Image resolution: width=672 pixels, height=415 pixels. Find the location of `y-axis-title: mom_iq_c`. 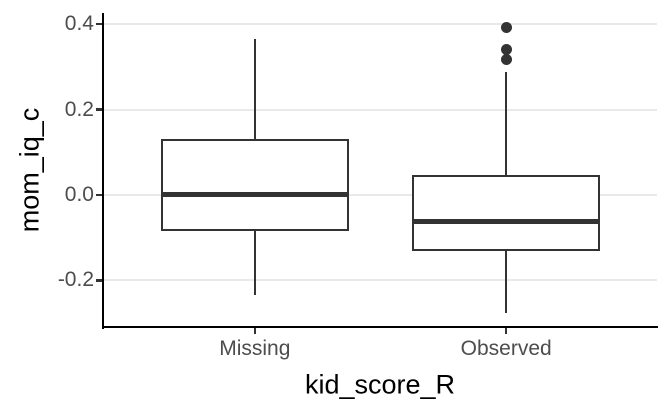

y-axis-title: mom_iq_c is located at coordinates (29, 170).